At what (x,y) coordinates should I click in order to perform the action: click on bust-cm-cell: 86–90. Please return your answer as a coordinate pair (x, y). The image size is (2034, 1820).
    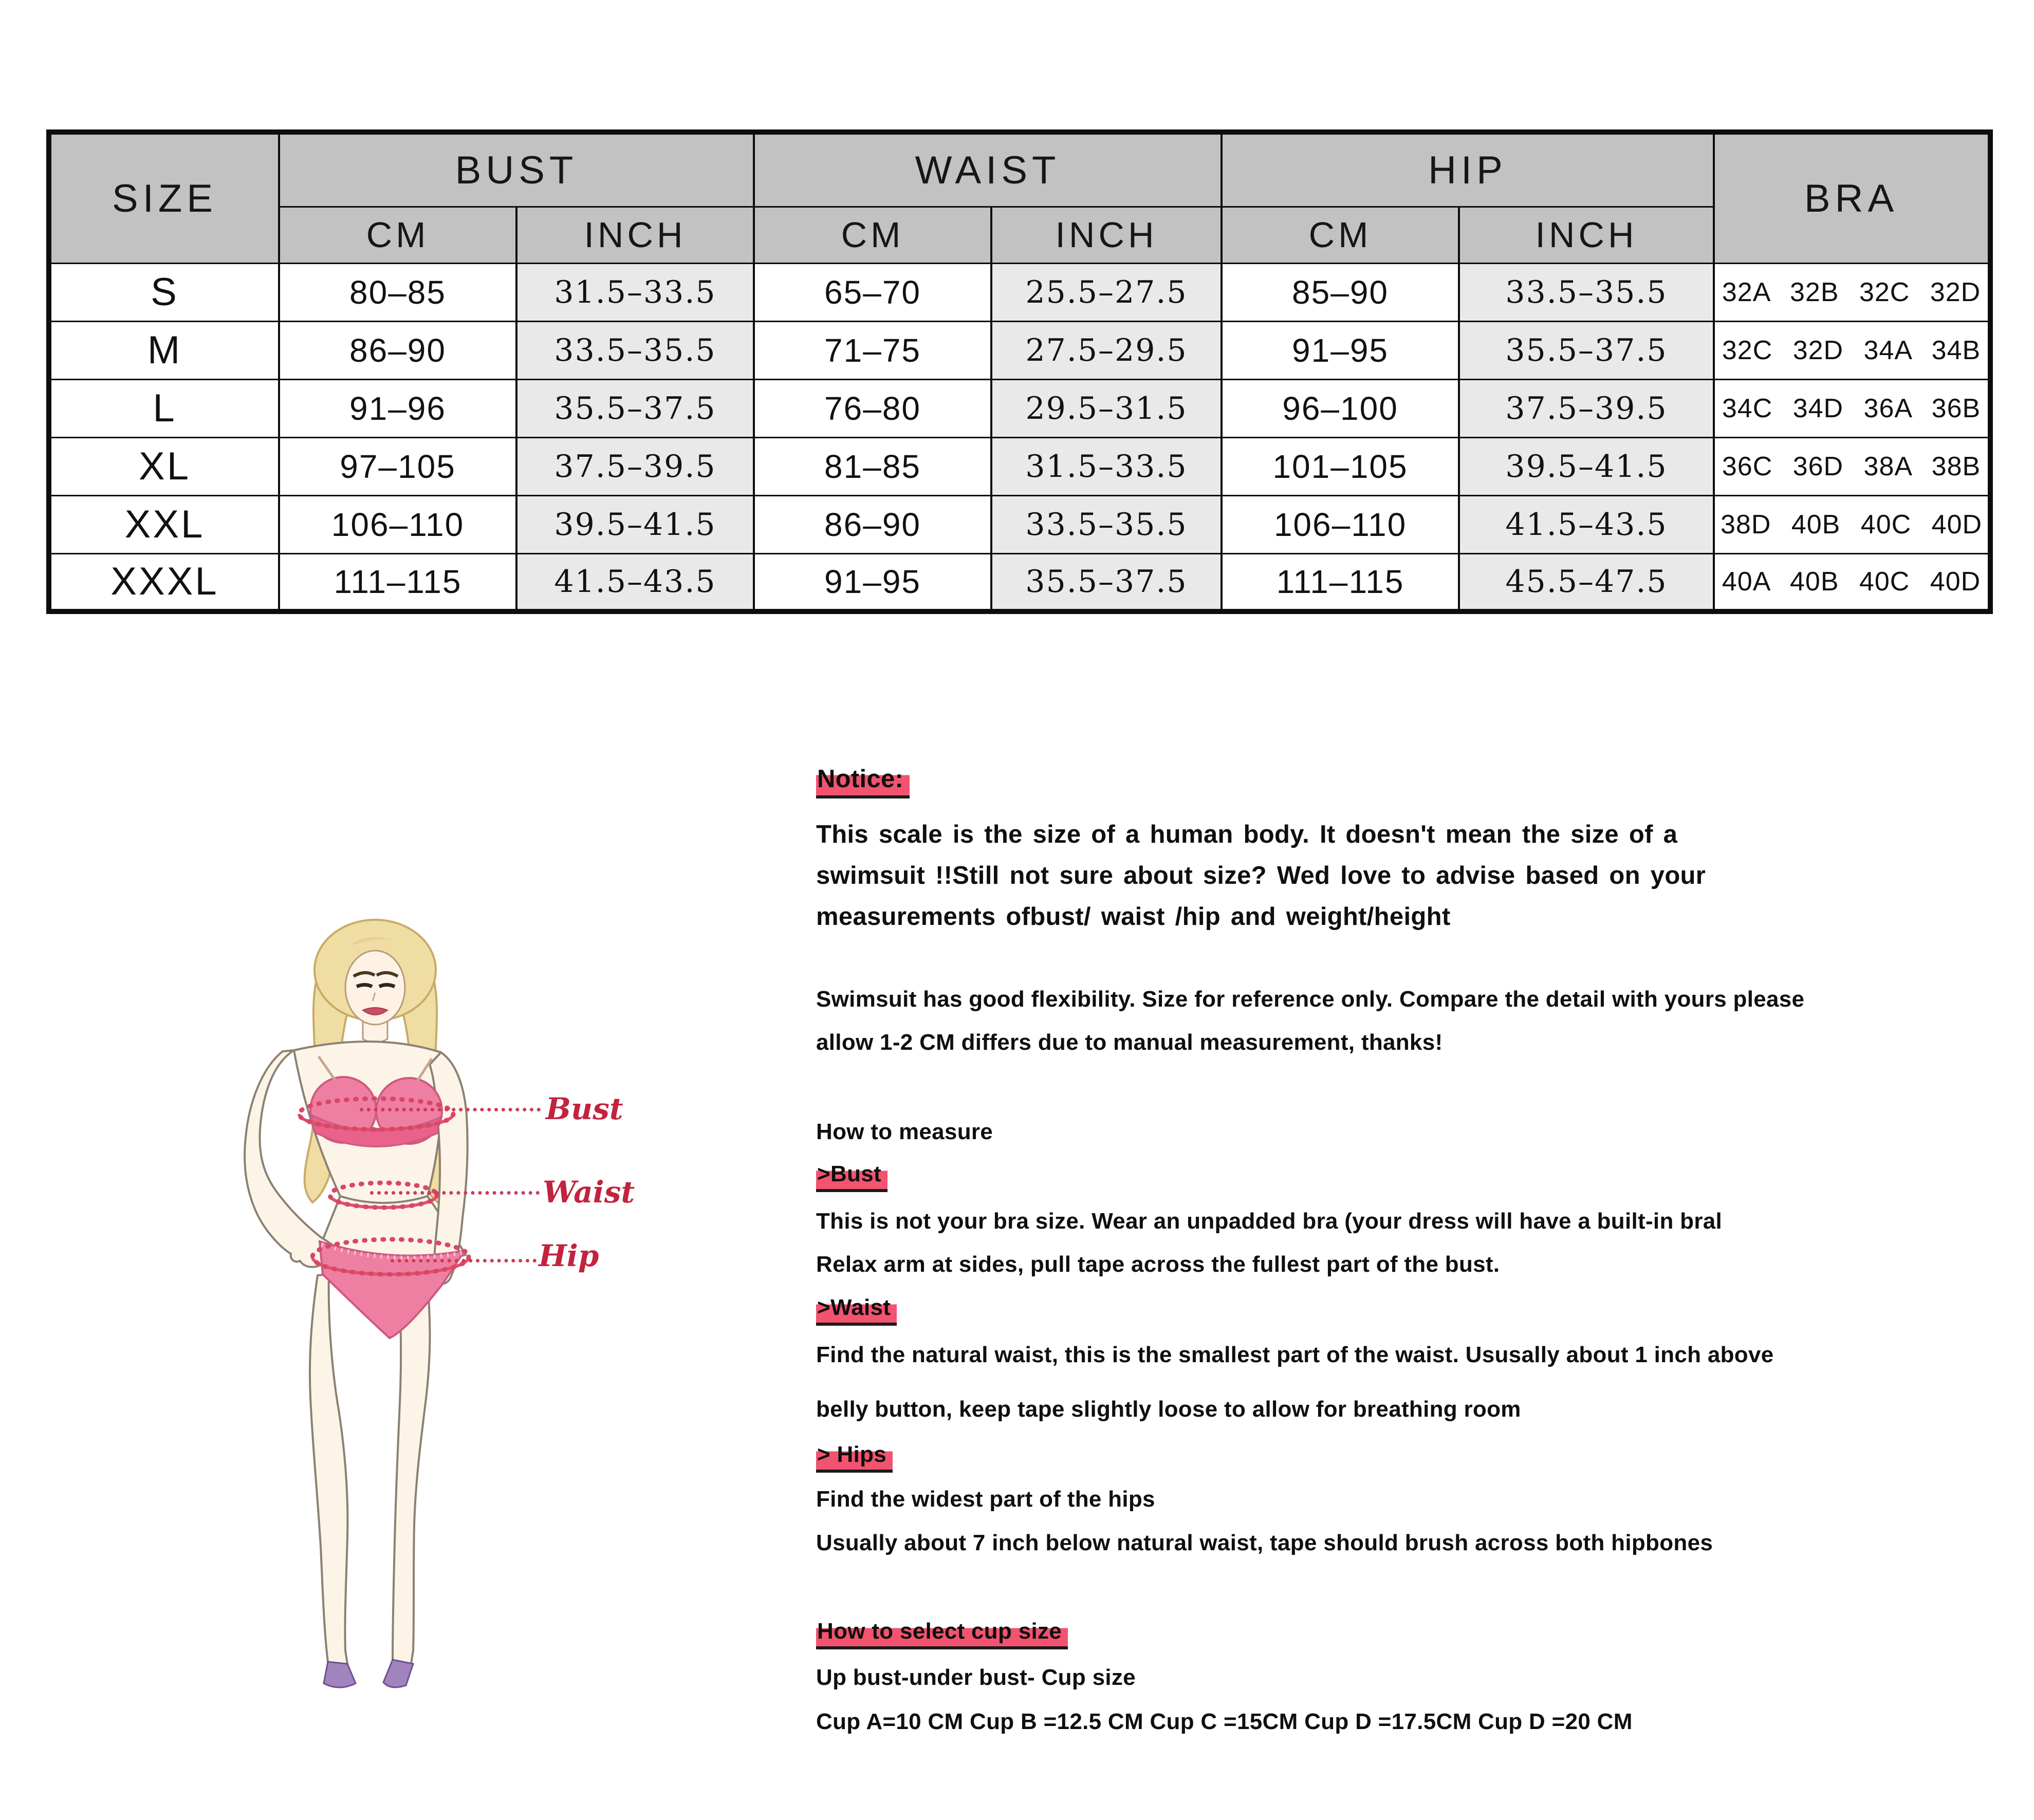
    Looking at the image, I should click on (397, 350).